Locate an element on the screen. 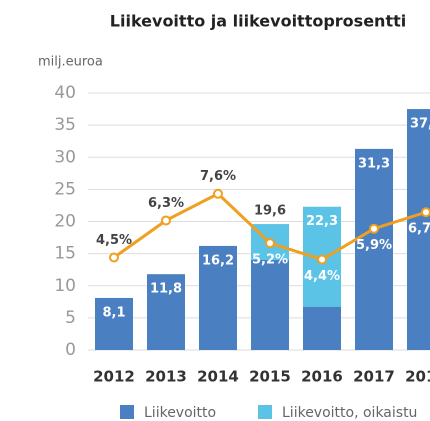  x-tick-label: 2017 is located at coordinates (374, 377).